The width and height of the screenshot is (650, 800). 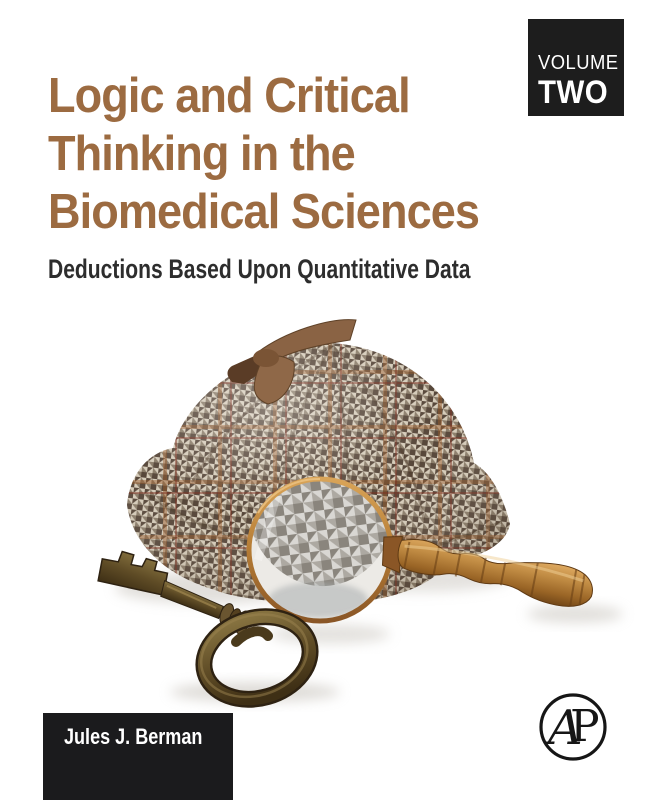 What do you see at coordinates (578, 63) in the screenshot?
I see `volume-badge-word: VOLUME` at bounding box center [578, 63].